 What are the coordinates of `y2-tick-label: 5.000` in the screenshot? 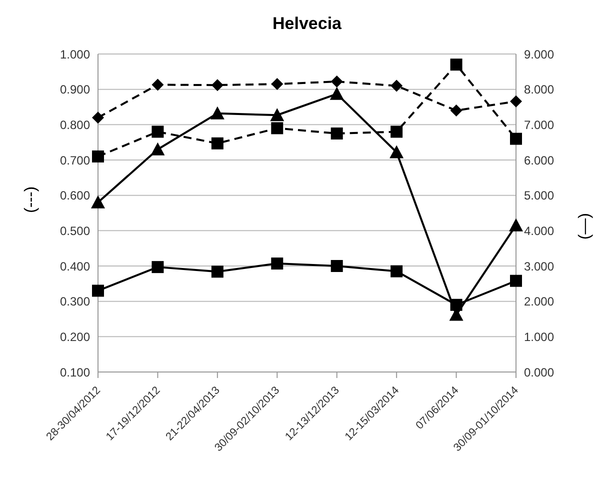 It's located at (539, 195).